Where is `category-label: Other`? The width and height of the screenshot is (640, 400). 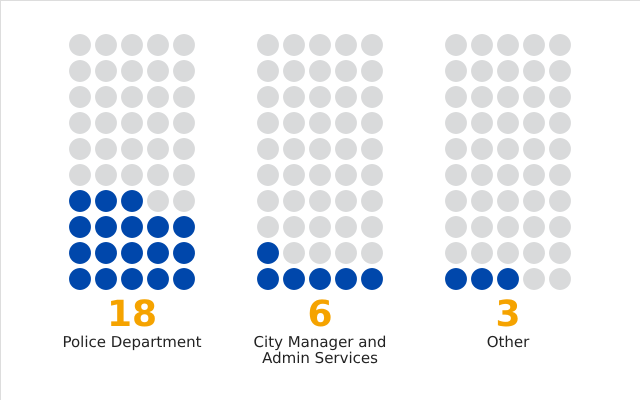
category-label: Other is located at coordinates (508, 342).